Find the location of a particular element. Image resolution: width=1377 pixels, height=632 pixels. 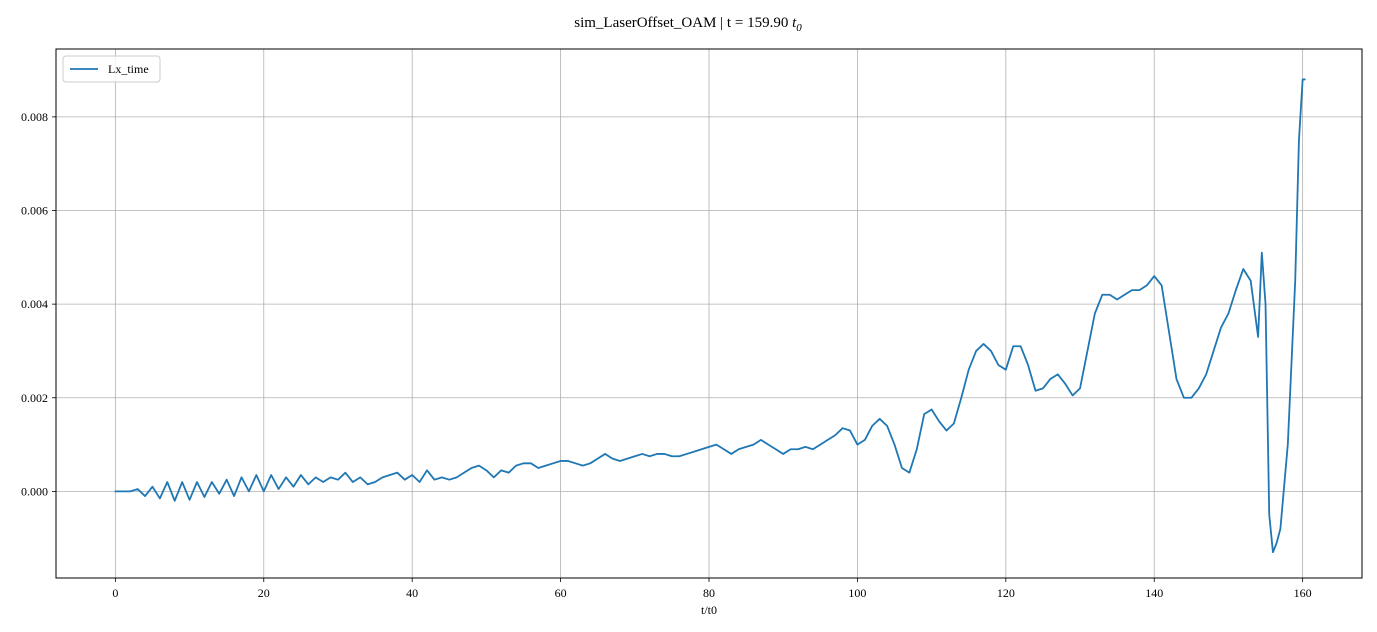

legend-label-lx-time: Lx_time is located at coordinates (128, 69).